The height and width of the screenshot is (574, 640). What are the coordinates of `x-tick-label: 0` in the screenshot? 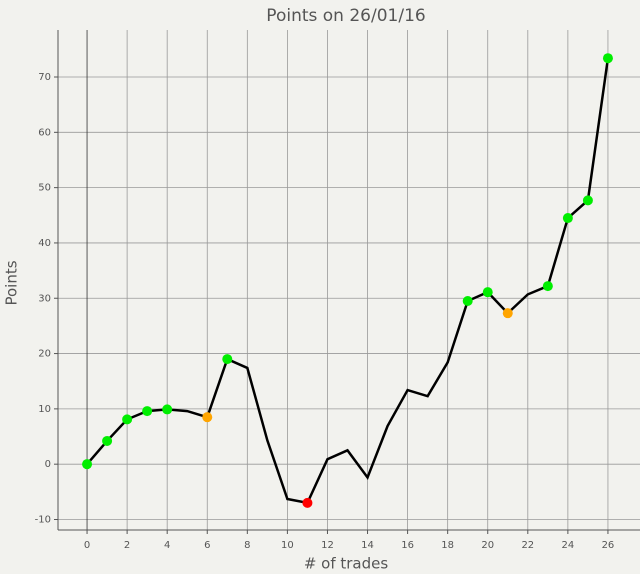 It's located at (87, 545).